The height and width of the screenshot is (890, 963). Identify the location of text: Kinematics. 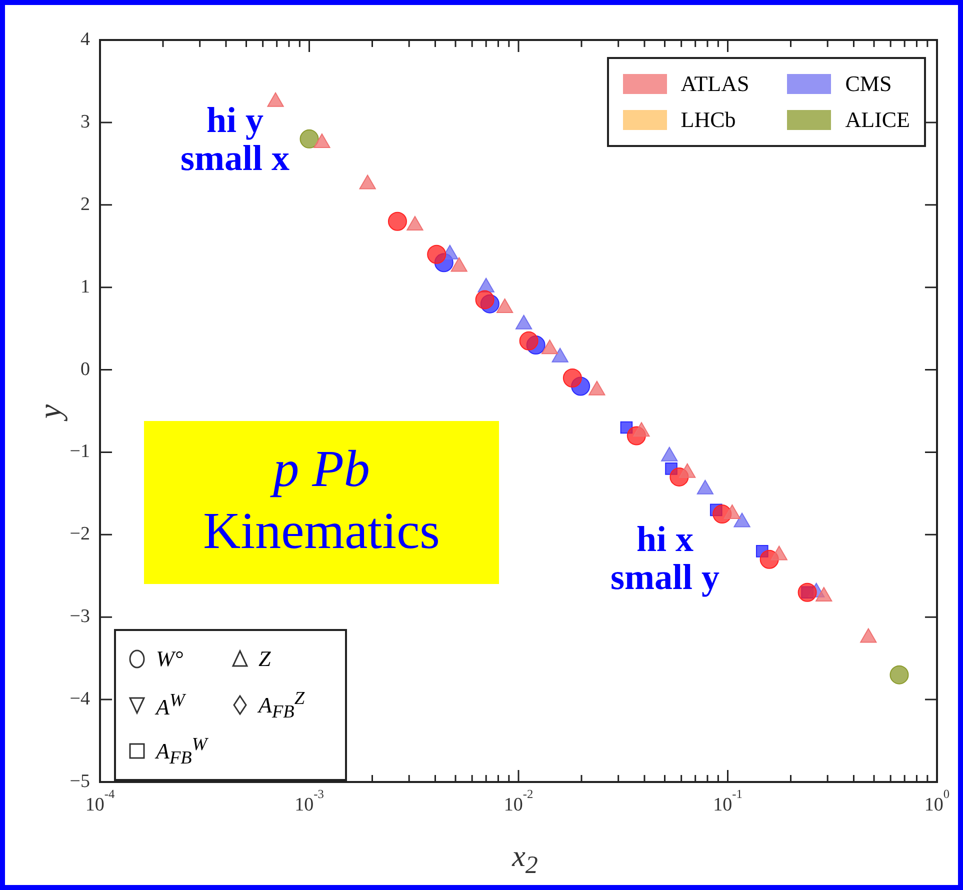
(321, 532).